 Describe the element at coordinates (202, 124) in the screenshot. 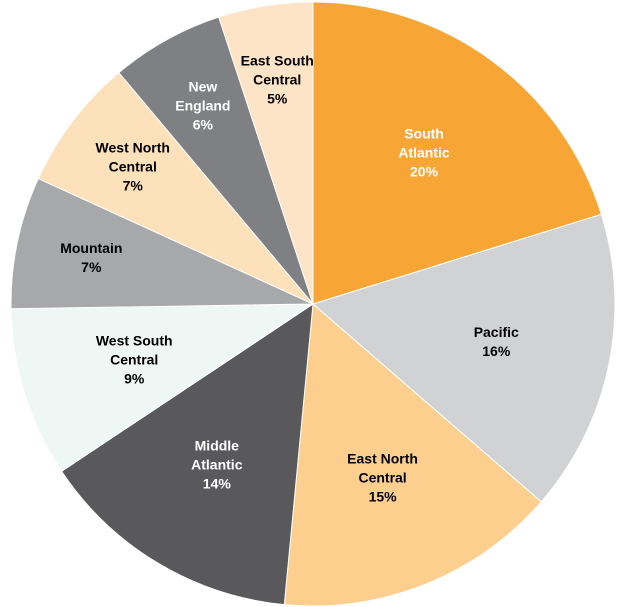

I see `value-label: 6%` at that location.